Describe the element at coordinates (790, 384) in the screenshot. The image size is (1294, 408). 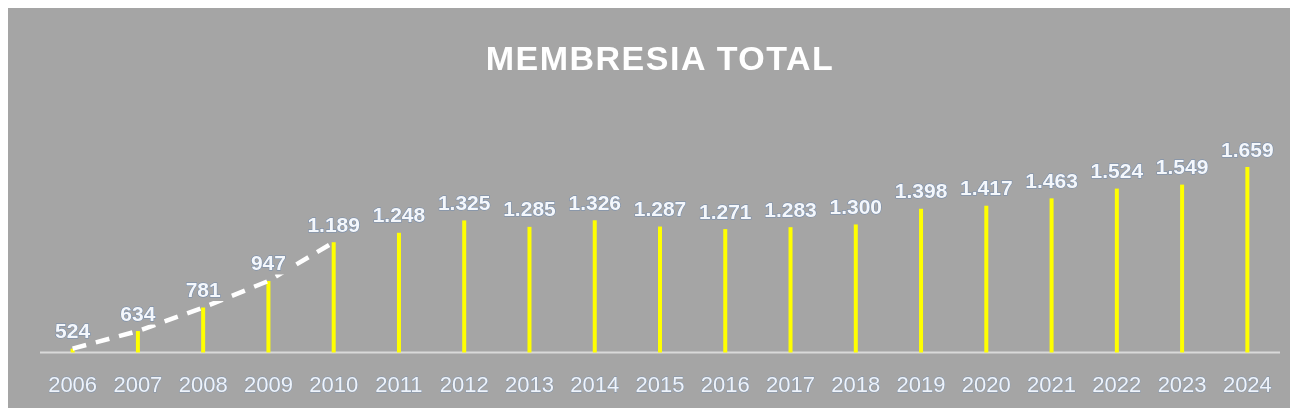
I see `x-tick-label: 2017` at that location.